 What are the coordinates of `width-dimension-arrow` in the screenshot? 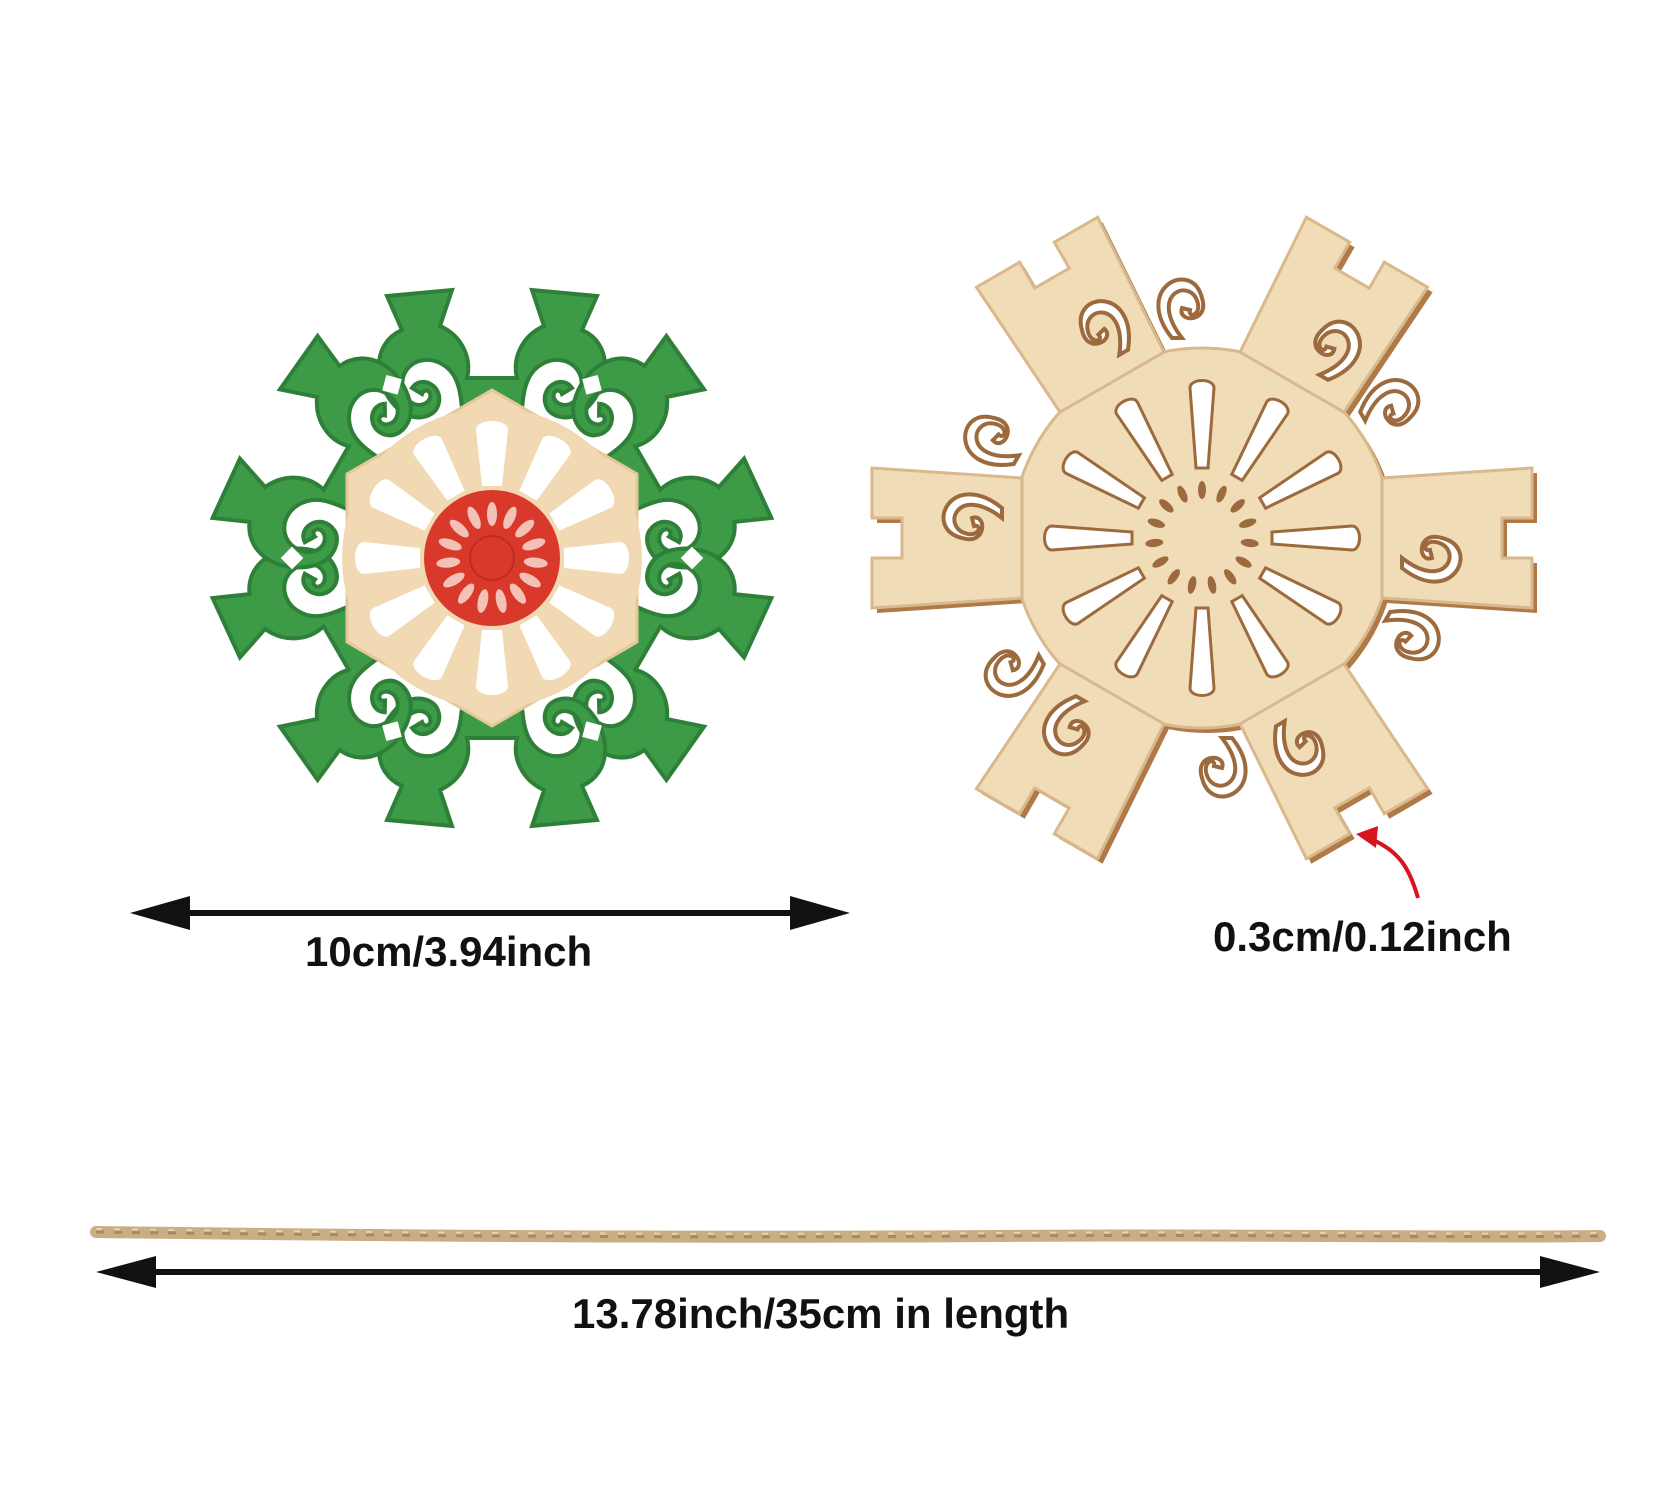 It's located at (490, 913).